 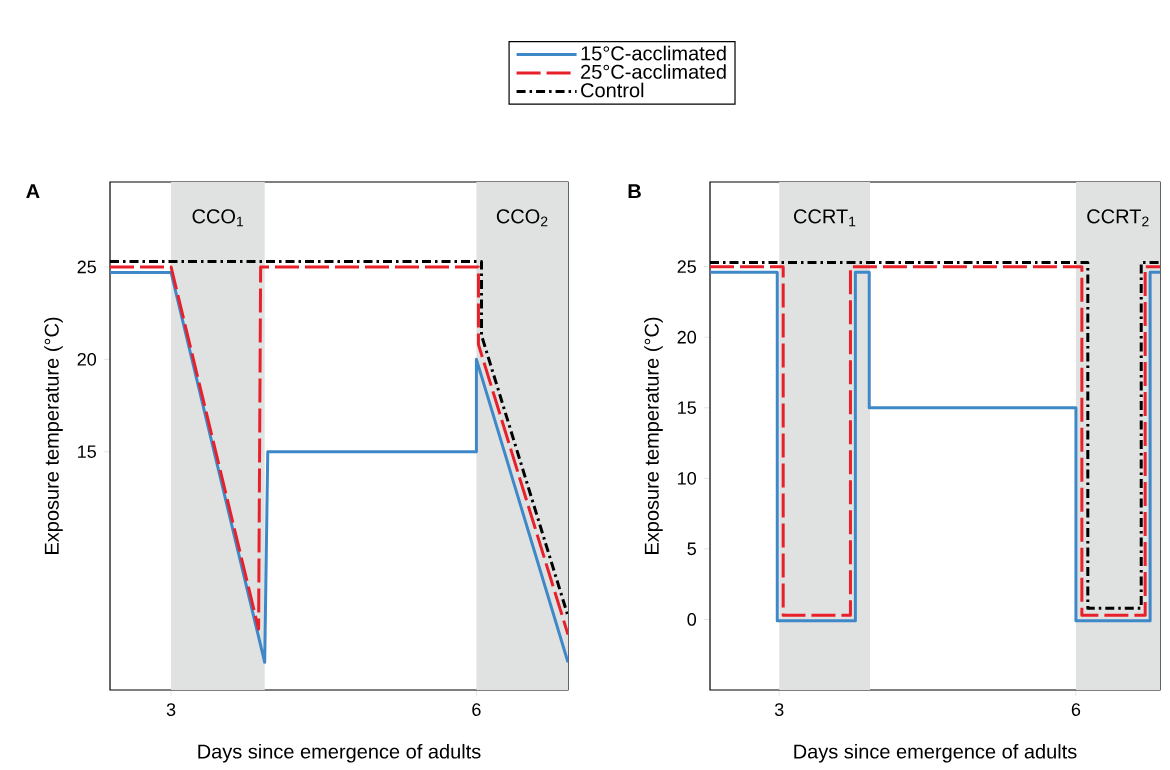 What do you see at coordinates (634, 191) in the screenshot?
I see `chart-title: B` at bounding box center [634, 191].